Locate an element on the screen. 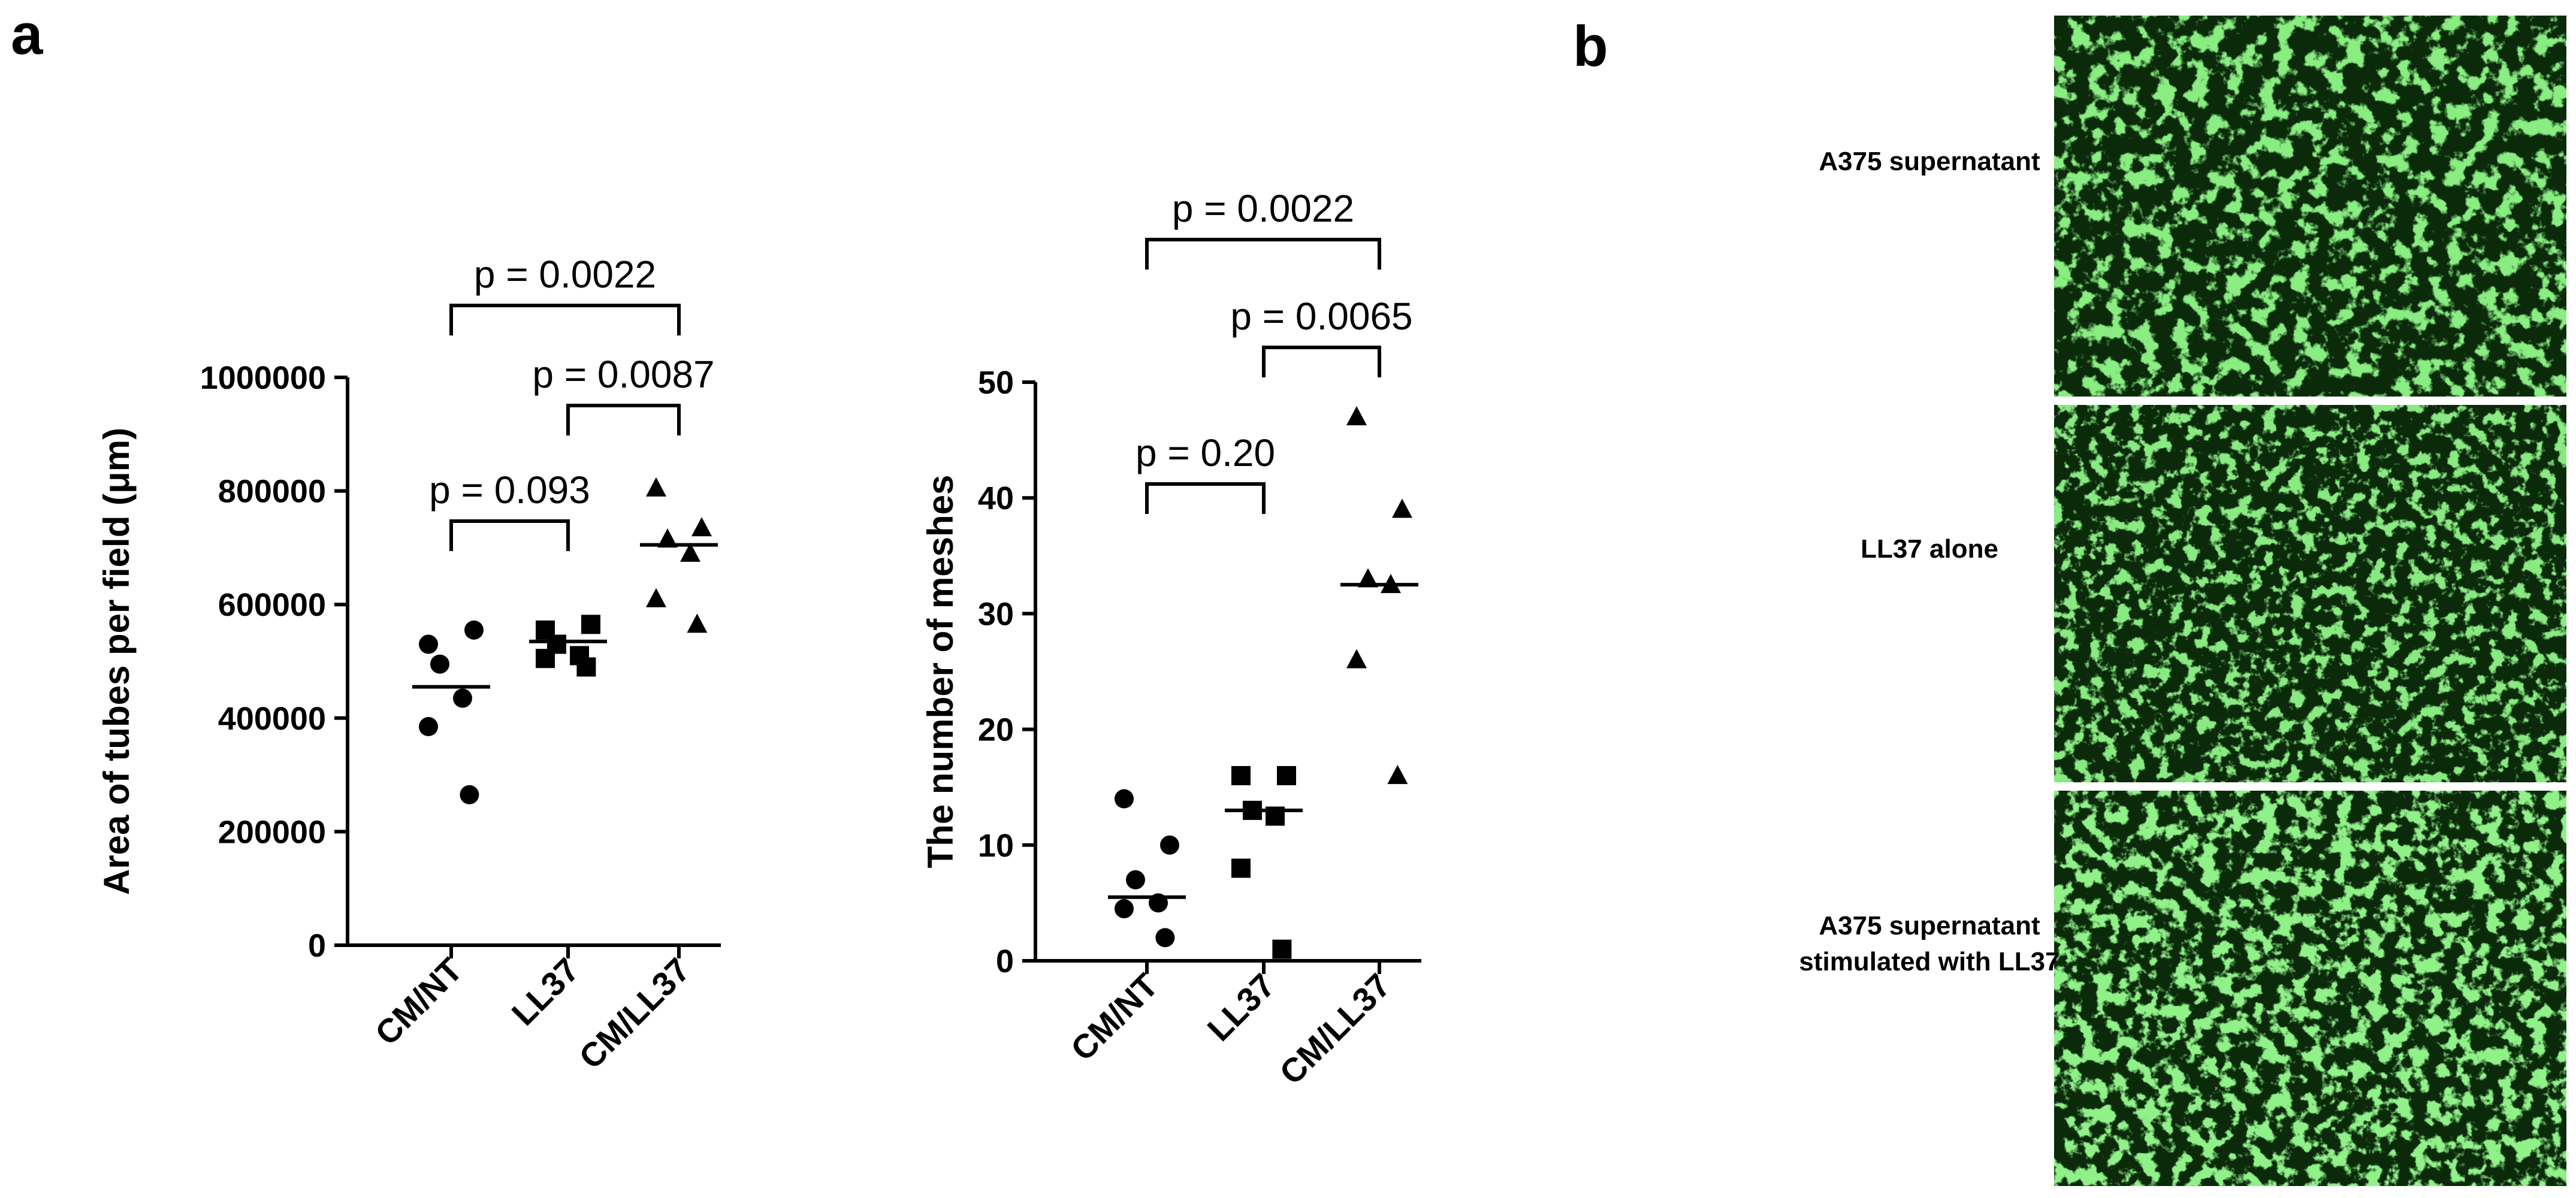 This screenshot has width=2576, height=1198. y-tick-label: 50 is located at coordinates (996, 383).